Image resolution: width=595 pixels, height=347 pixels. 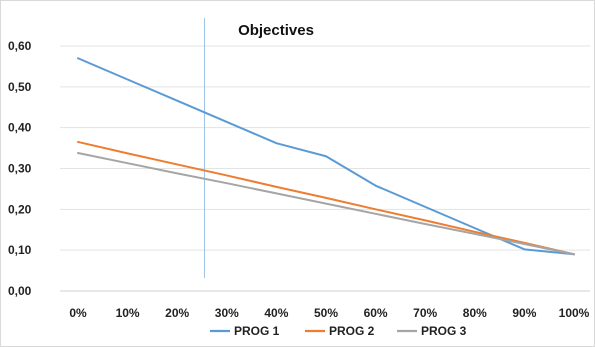 What do you see at coordinates (20, 128) in the screenshot?
I see `y-tick-label: 0,40` at bounding box center [20, 128].